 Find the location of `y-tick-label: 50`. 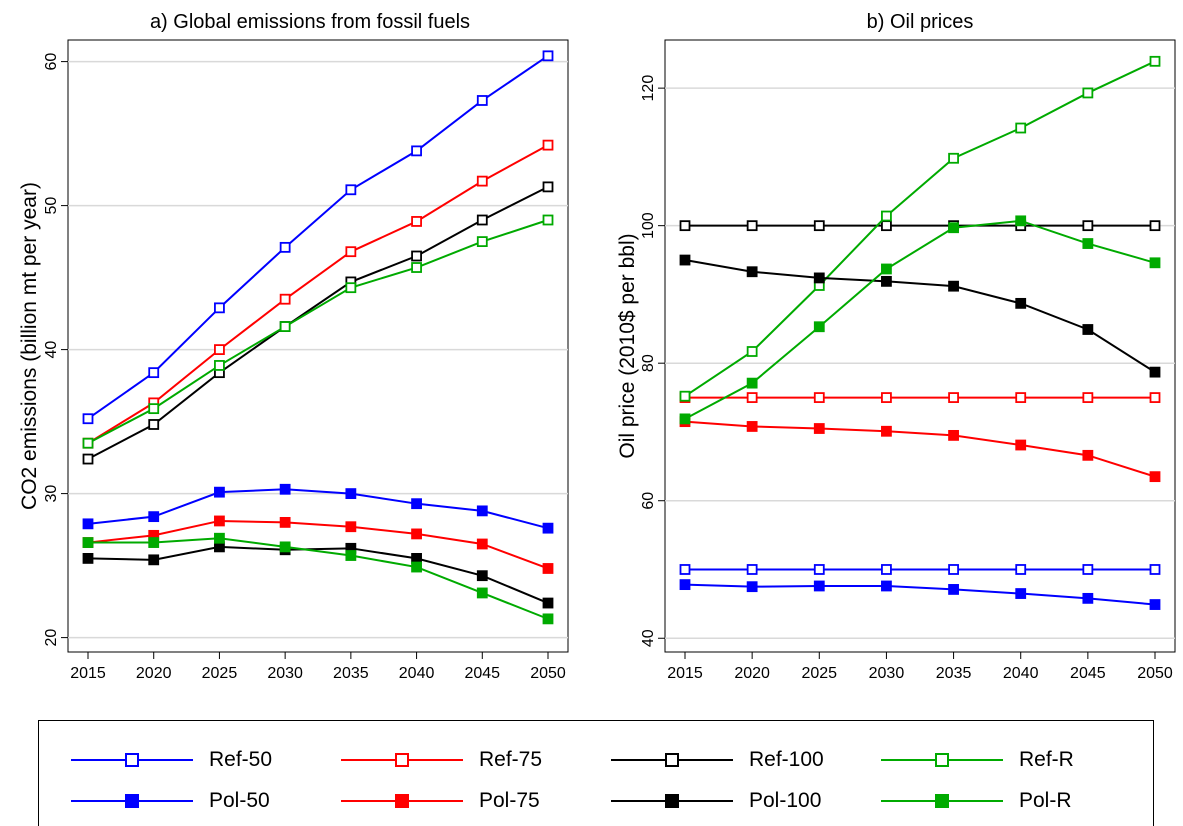

y-tick-label: 50 is located at coordinates (51, 206).